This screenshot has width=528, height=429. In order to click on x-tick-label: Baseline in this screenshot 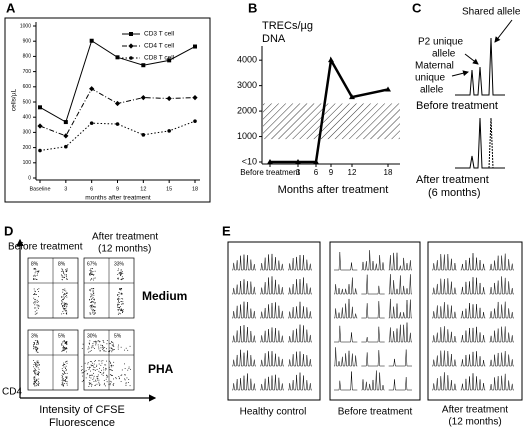, I will do `click(39, 189)`.